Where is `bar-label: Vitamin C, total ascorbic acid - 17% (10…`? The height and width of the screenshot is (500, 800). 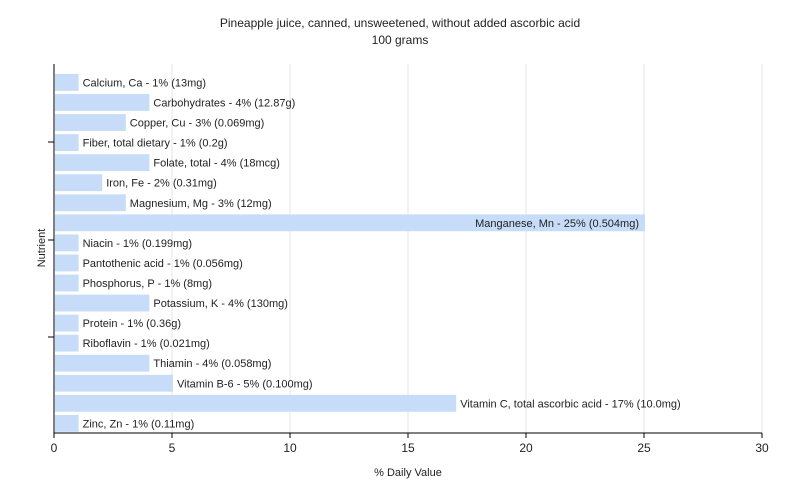 bar-label: Vitamin C, total ascorbic acid - 17% (10… is located at coordinates (570, 404).